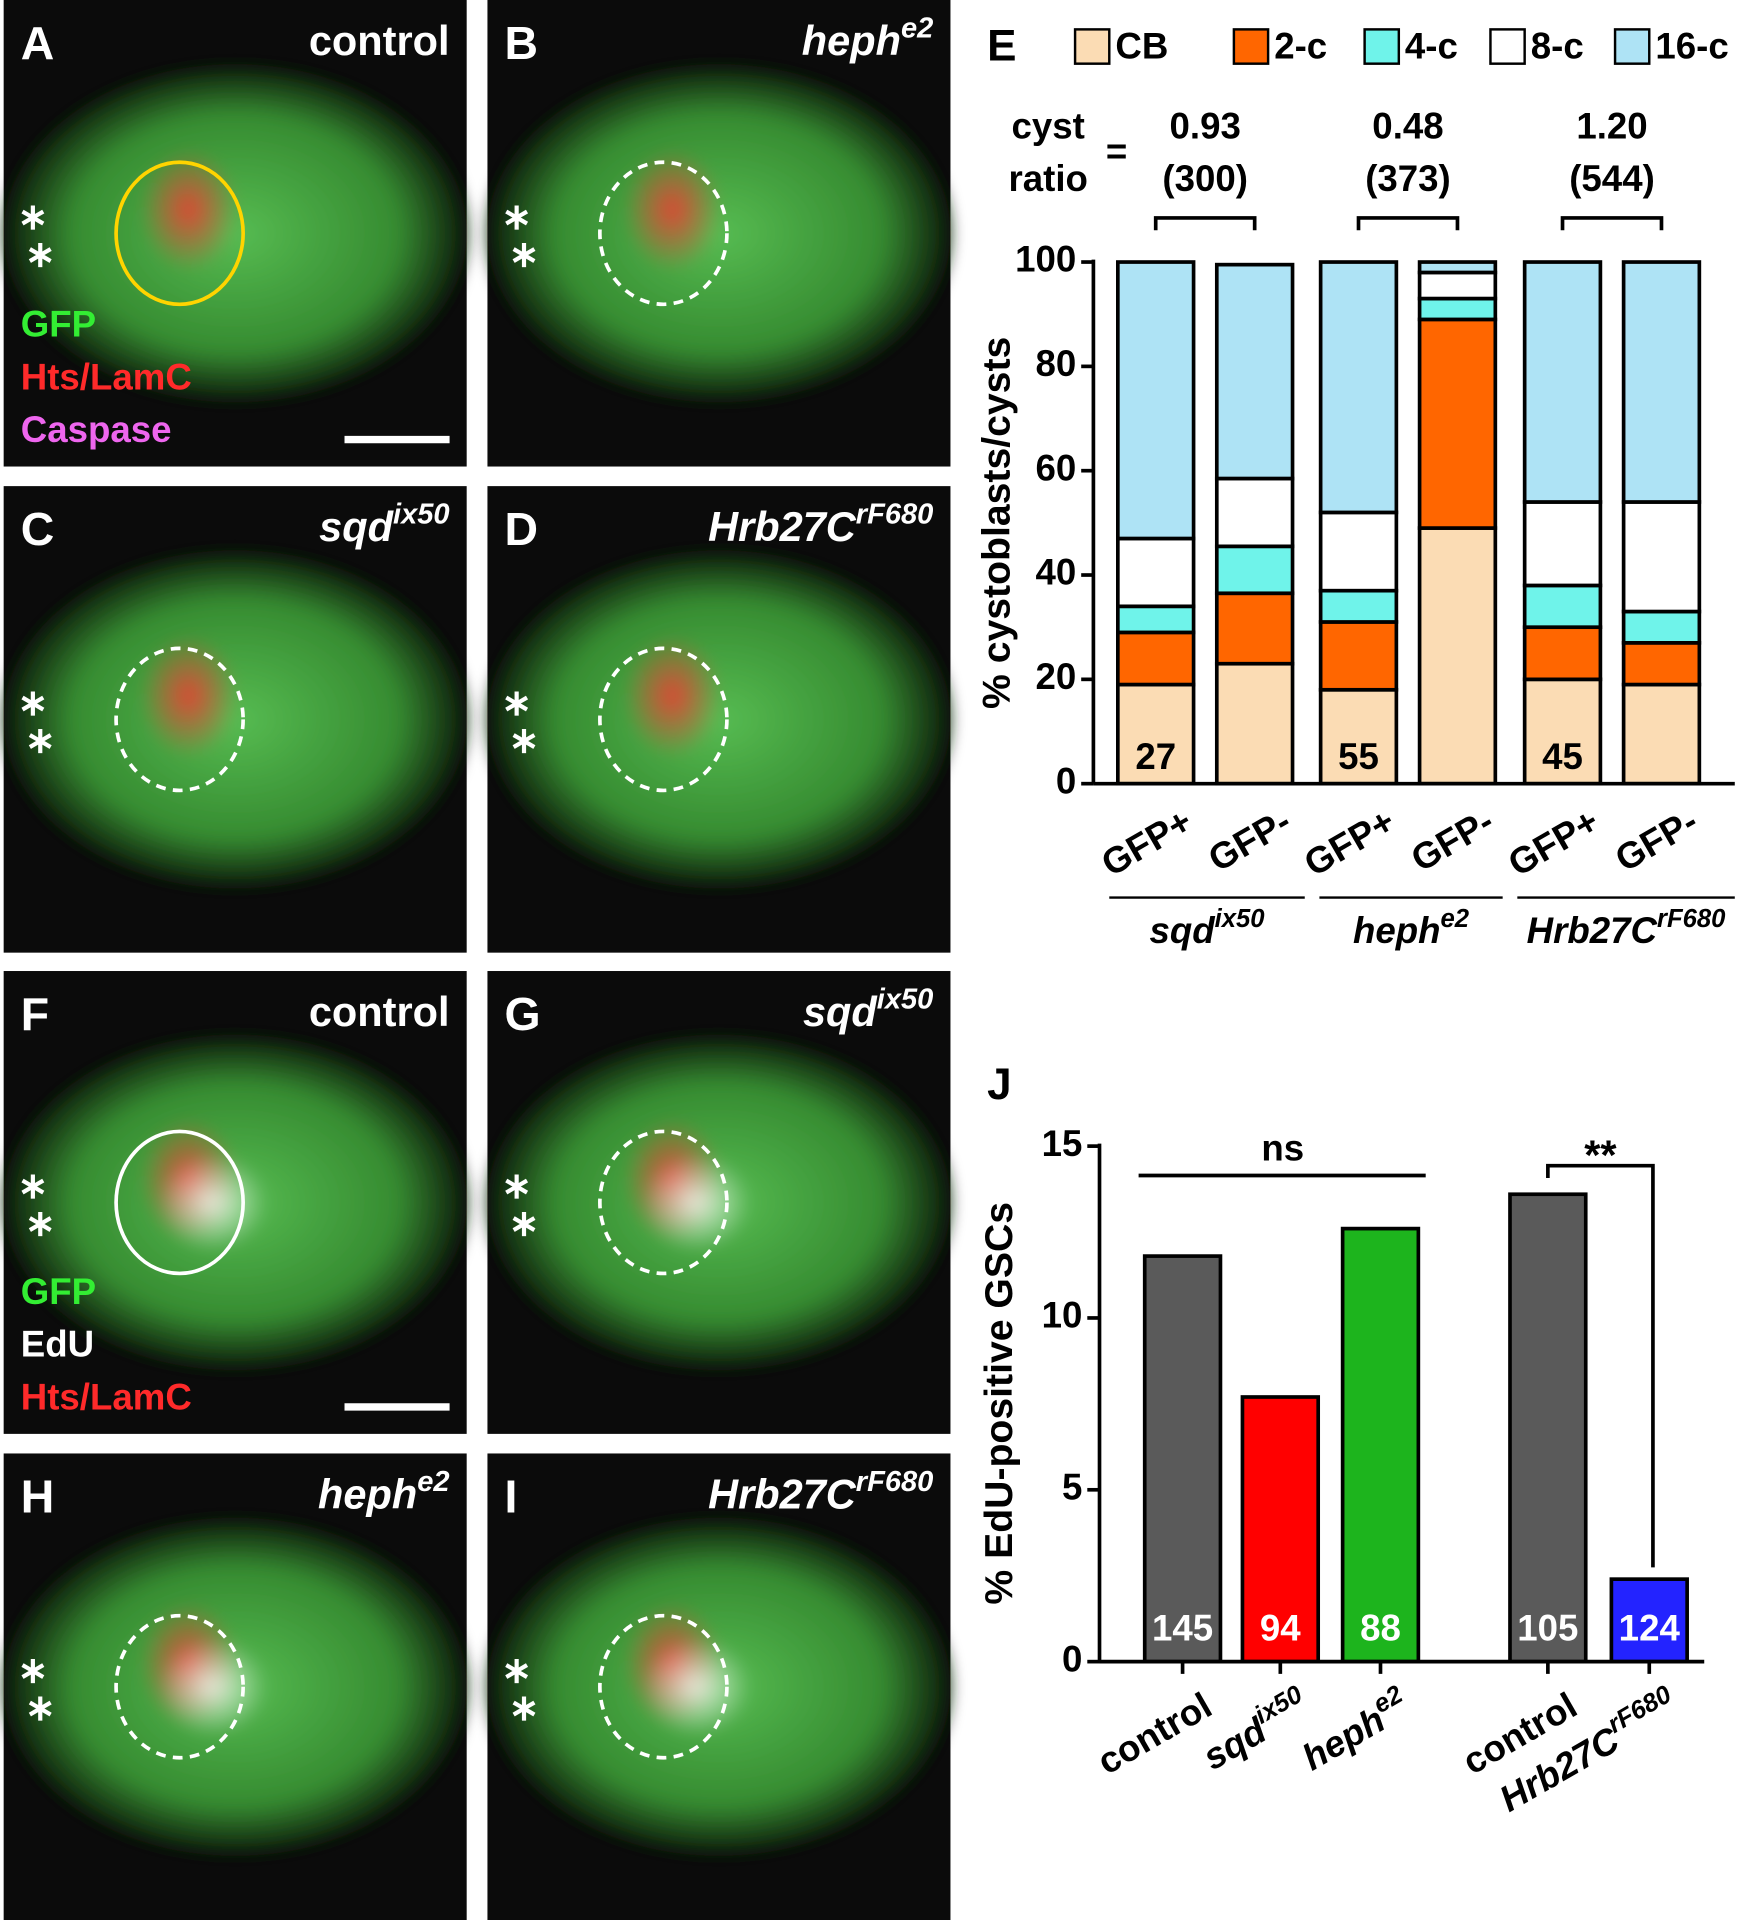 Image resolution: width=1747 pixels, height=1920 pixels. Describe the element at coordinates (379, 1011) in the screenshot. I see `genotype-base: control` at that location.